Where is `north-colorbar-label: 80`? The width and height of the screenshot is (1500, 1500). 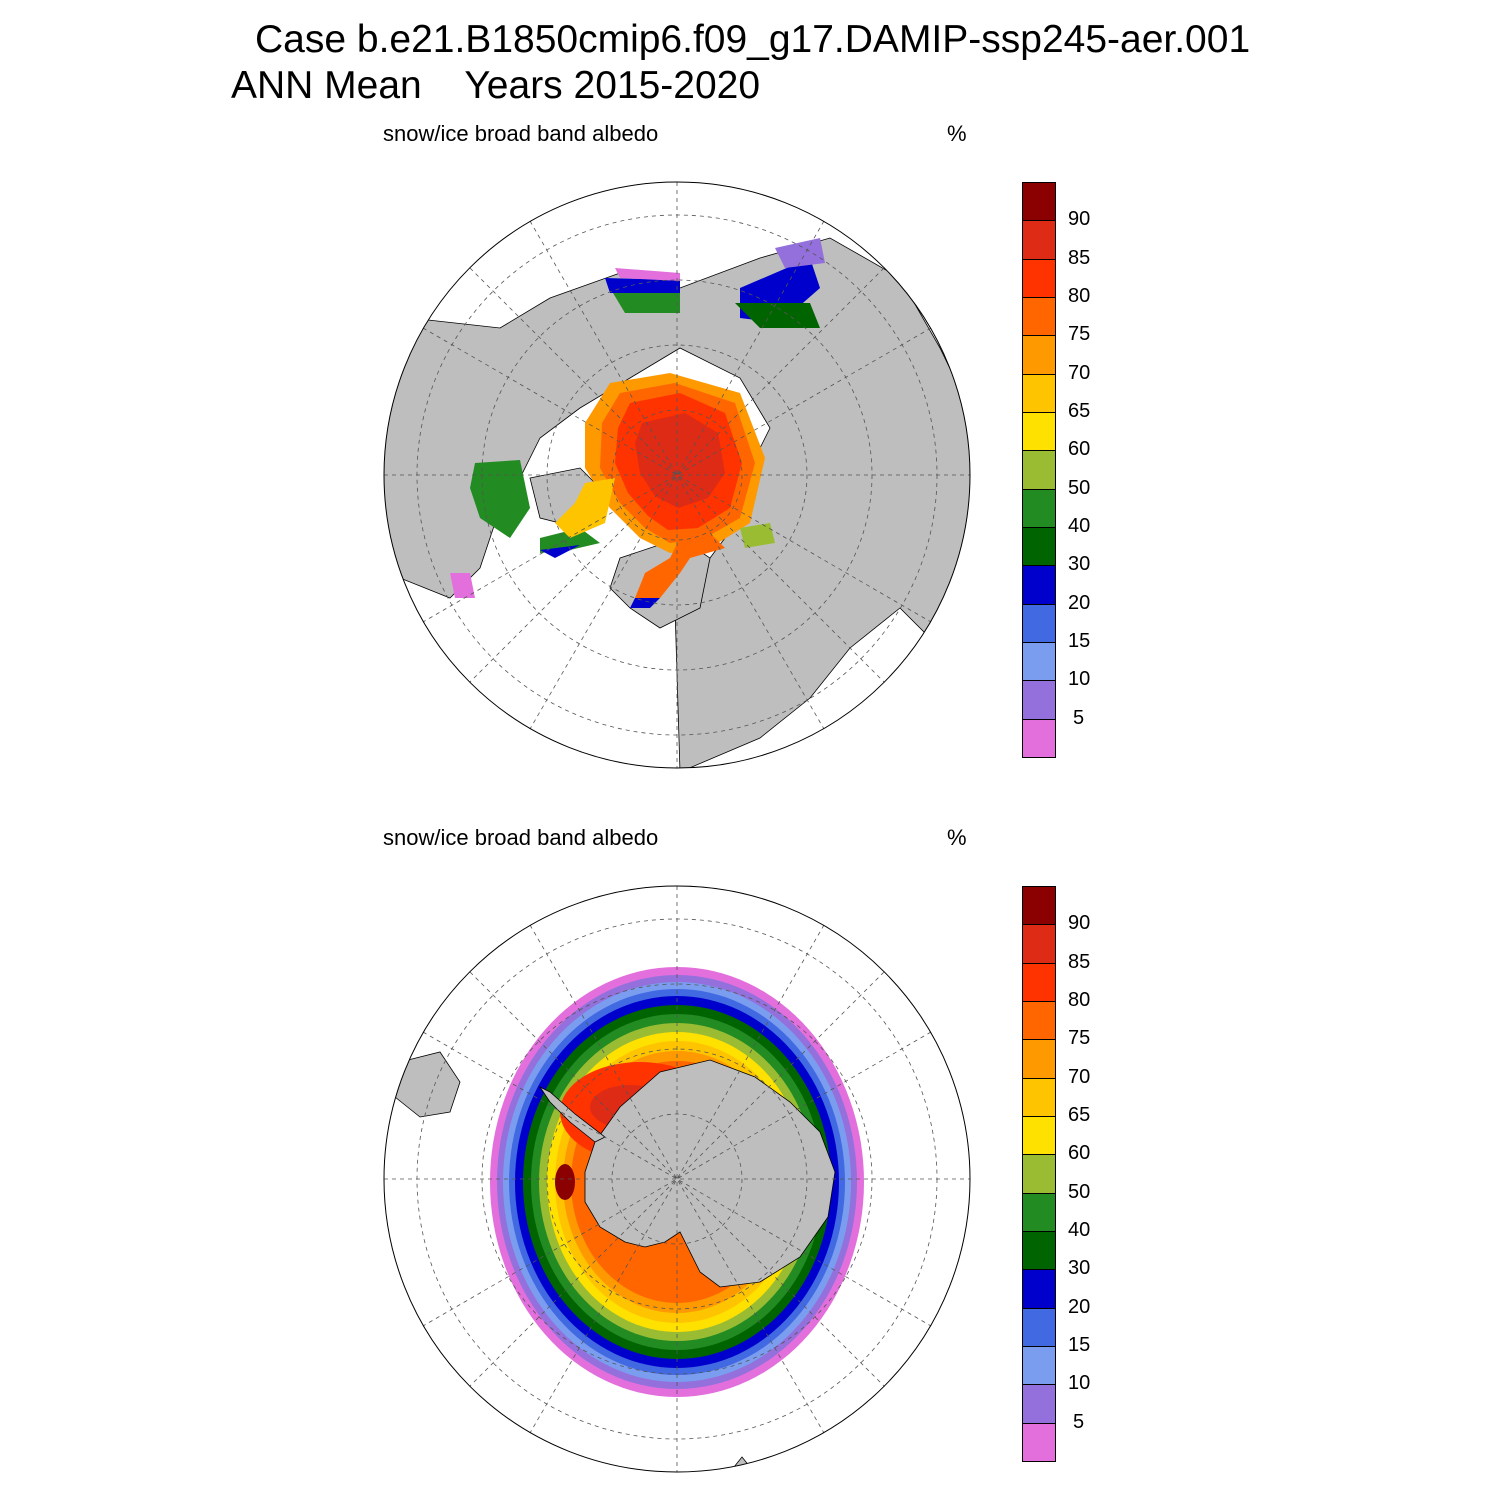
north-colorbar-label: 80 is located at coordinates (1079, 296).